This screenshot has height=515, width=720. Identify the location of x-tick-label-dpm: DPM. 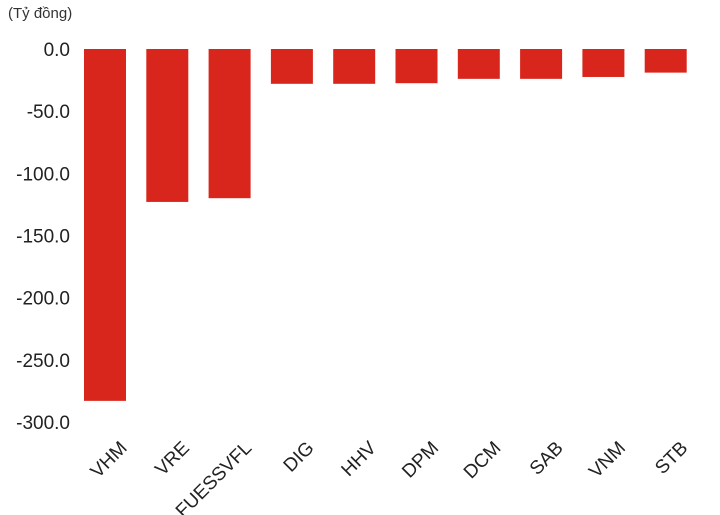
(420, 460).